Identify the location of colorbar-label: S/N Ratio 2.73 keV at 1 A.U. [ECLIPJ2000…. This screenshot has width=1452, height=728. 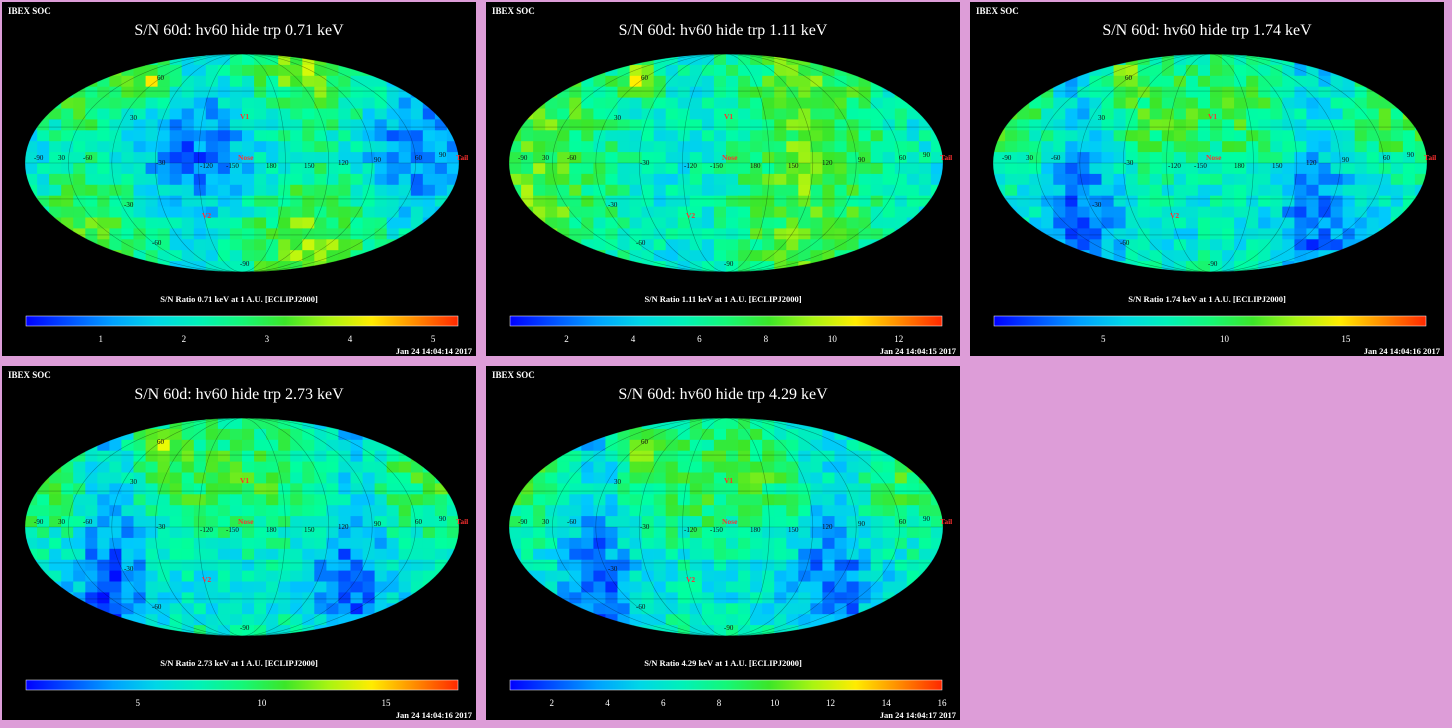
(239, 663).